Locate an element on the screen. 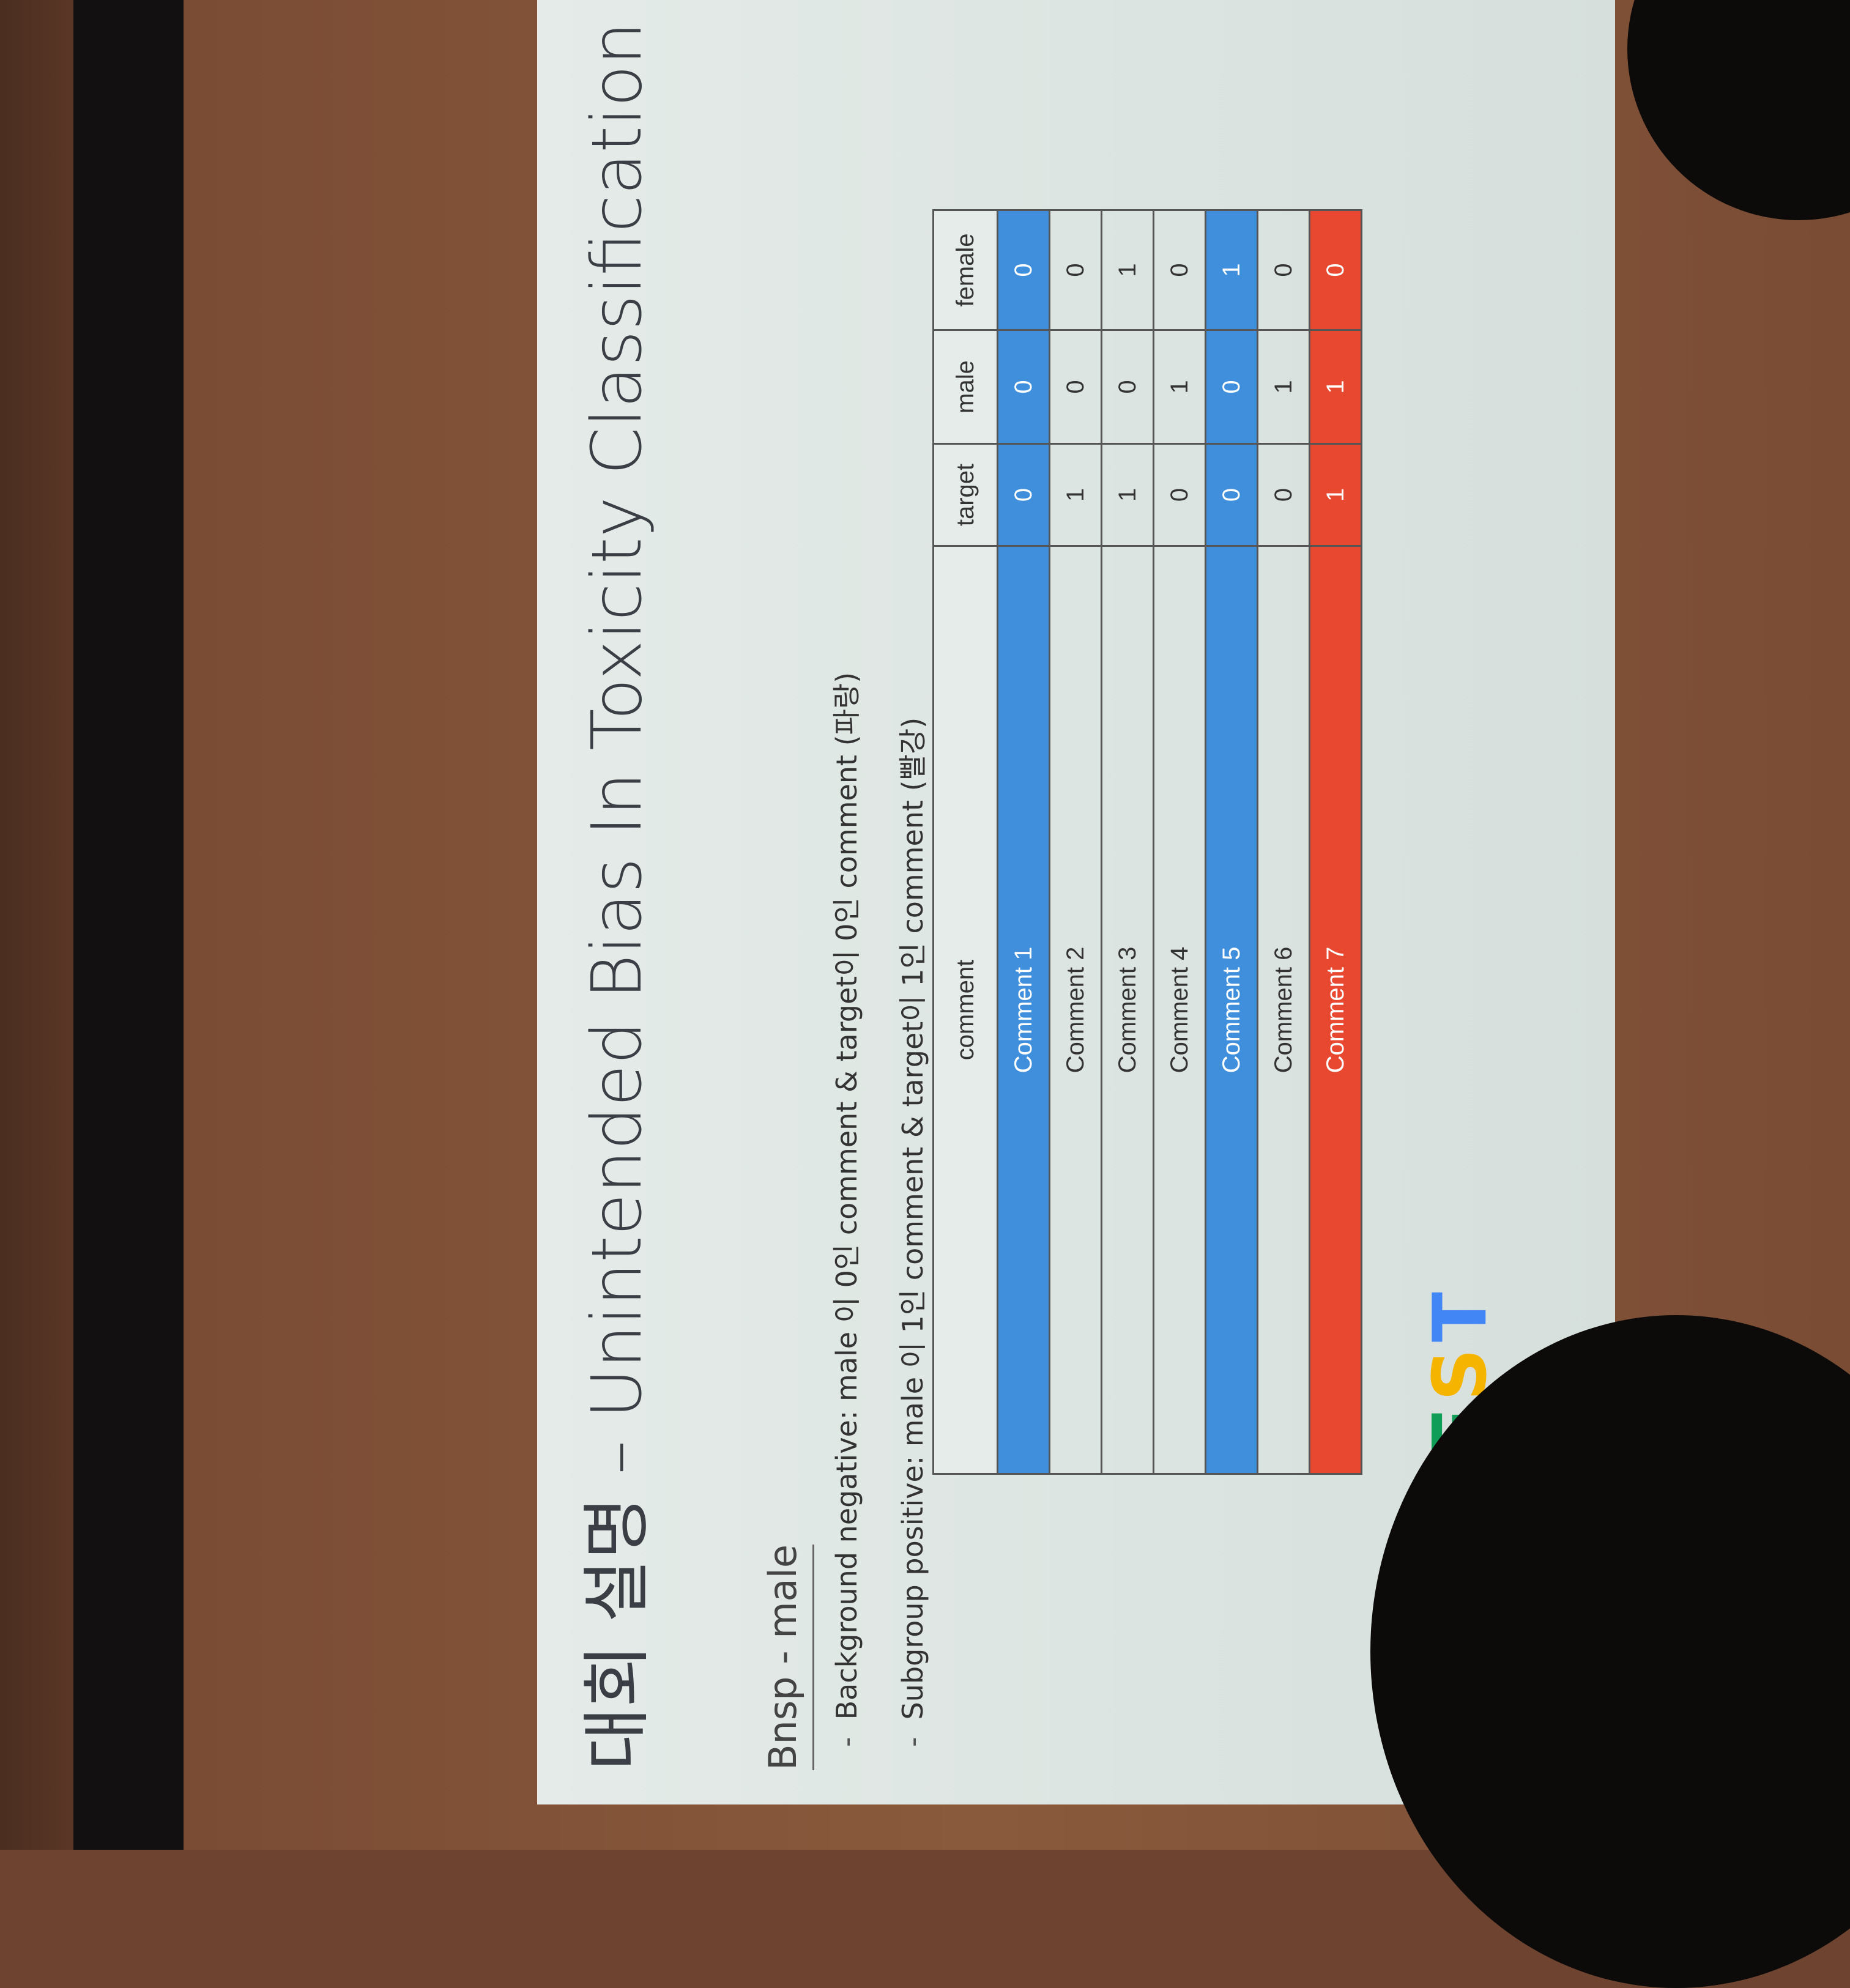 The image size is (1850, 1988). comment-cell: Comment 2 is located at coordinates (1075, 1010).